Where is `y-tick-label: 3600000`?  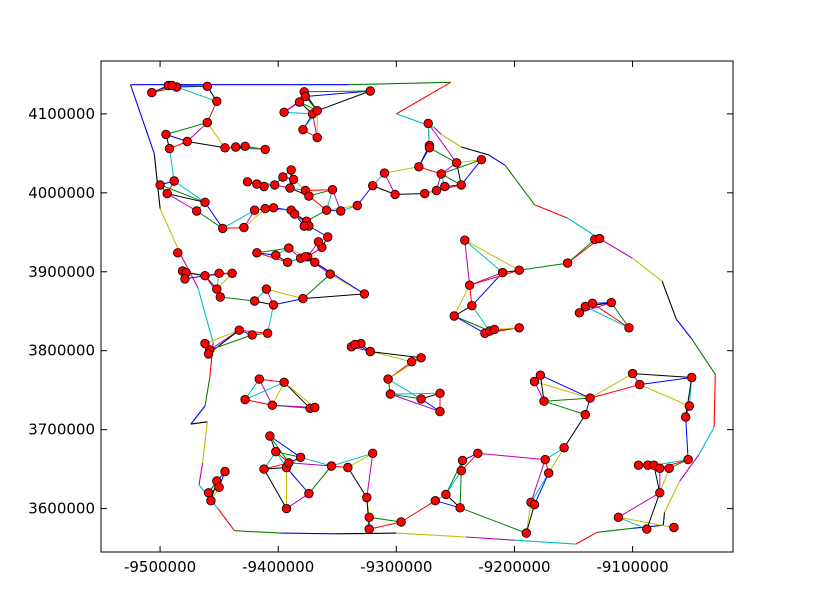 y-tick-label: 3600000 is located at coordinates (61, 509).